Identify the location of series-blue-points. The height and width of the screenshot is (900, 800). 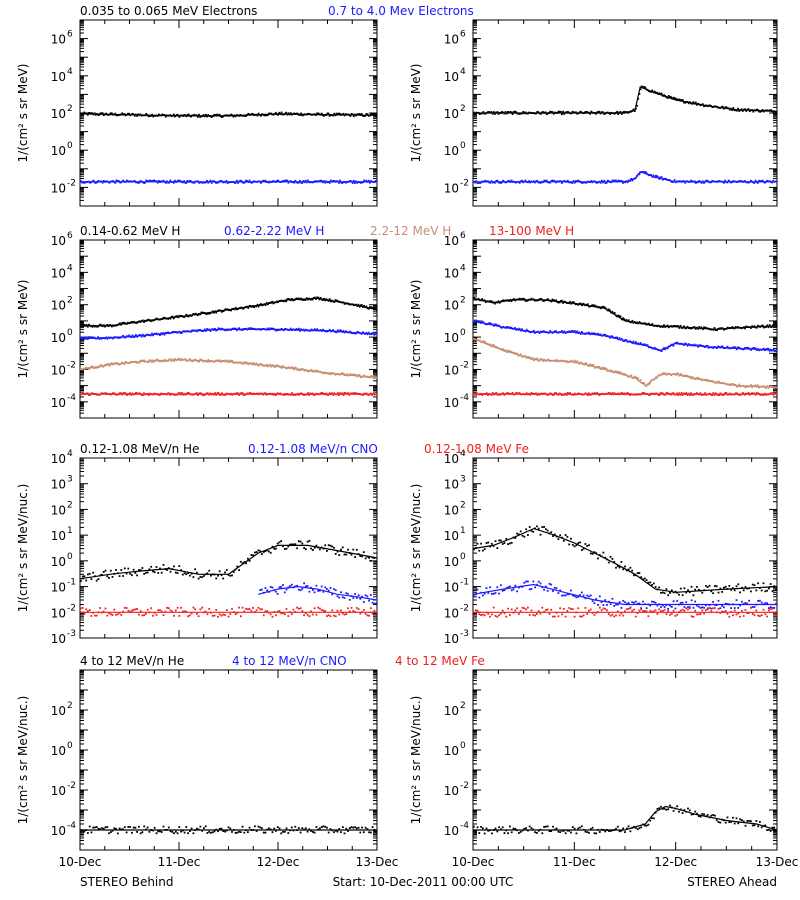
(228, 334).